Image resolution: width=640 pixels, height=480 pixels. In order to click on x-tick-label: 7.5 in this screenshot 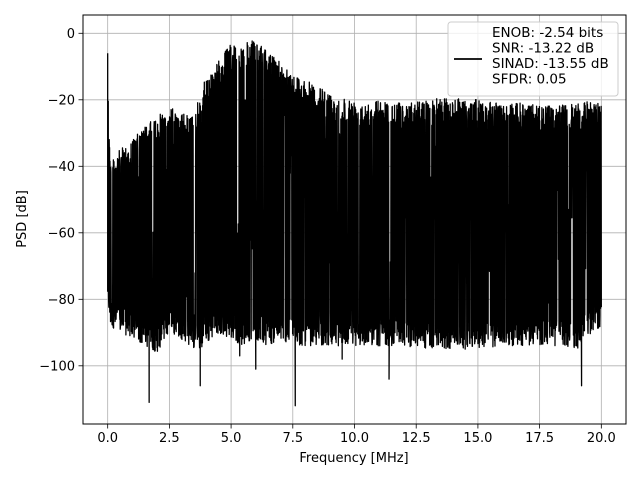, I will do `click(292, 438)`.